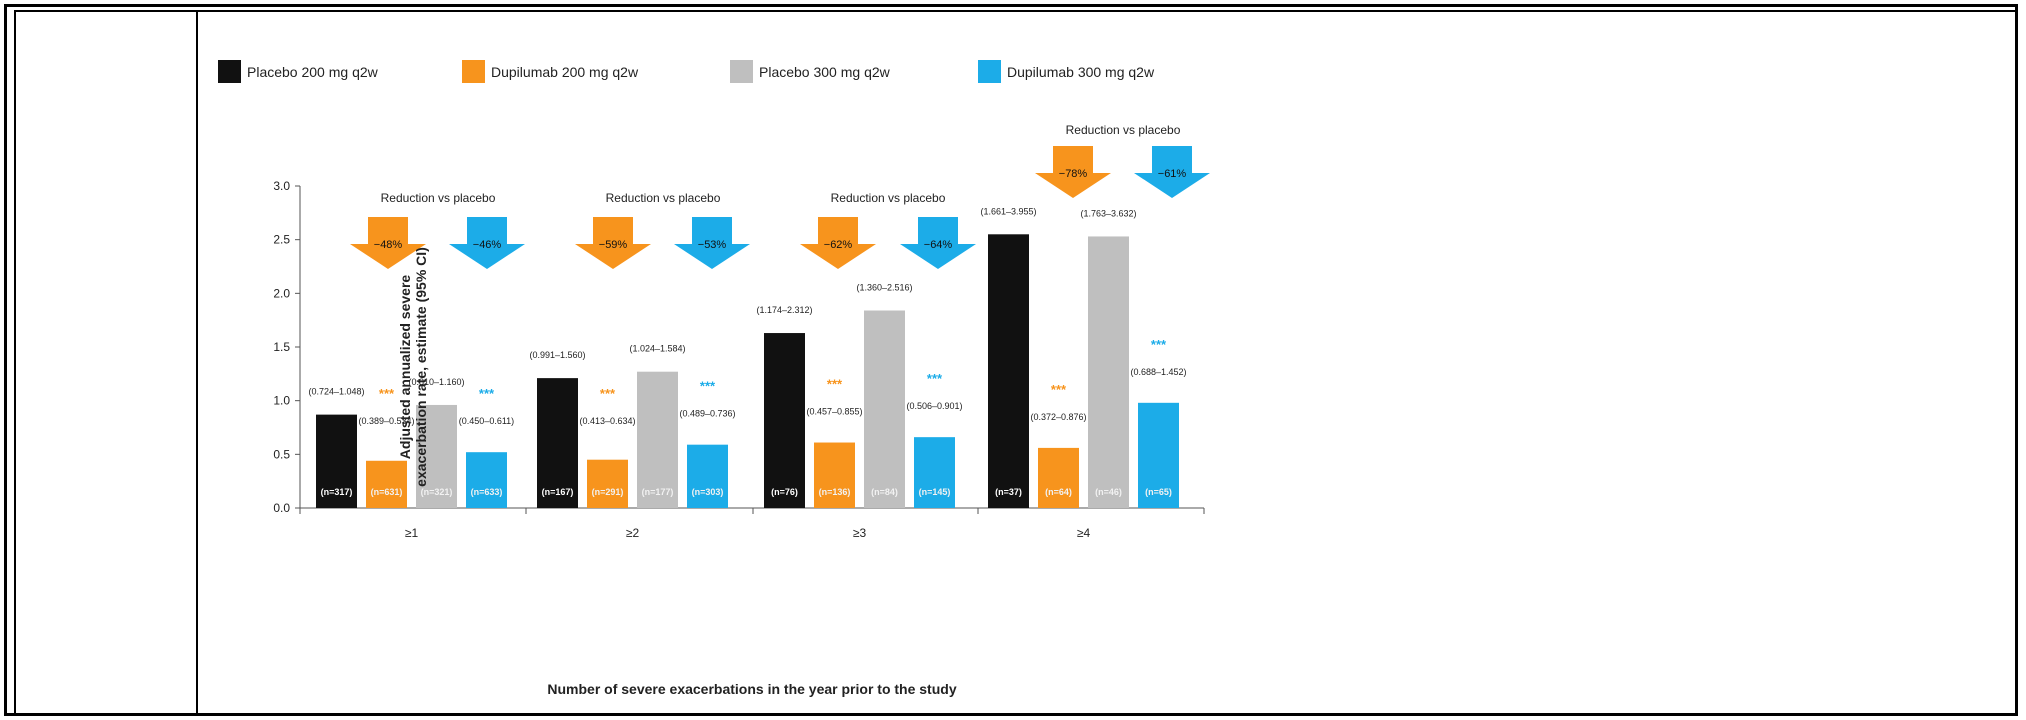 The width and height of the screenshot is (2026, 720). Describe the element at coordinates (558, 492) in the screenshot. I see `bar-n-label: (n=167)` at that location.